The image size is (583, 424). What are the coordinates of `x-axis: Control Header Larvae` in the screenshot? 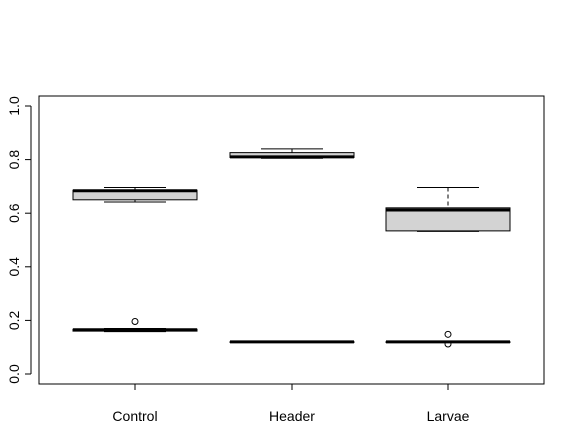 It's located at (290, 404).